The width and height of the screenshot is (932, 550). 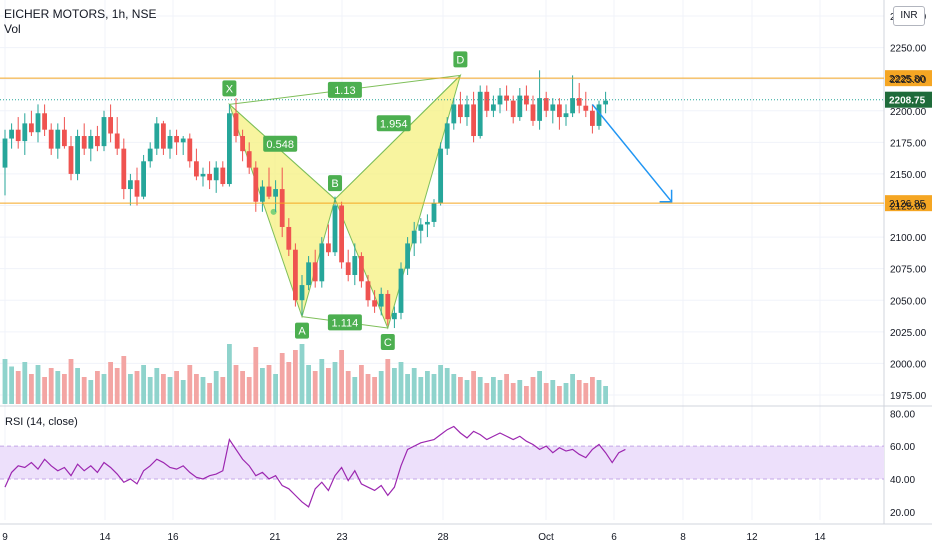 I want to click on pattern-point-d-bg, so click(x=460, y=59).